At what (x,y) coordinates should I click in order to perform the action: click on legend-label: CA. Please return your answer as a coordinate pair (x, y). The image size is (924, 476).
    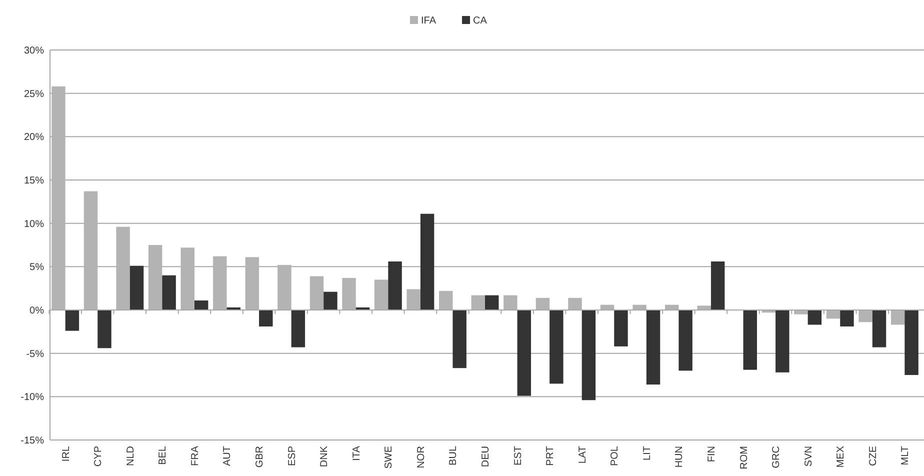
    Looking at the image, I should click on (480, 21).